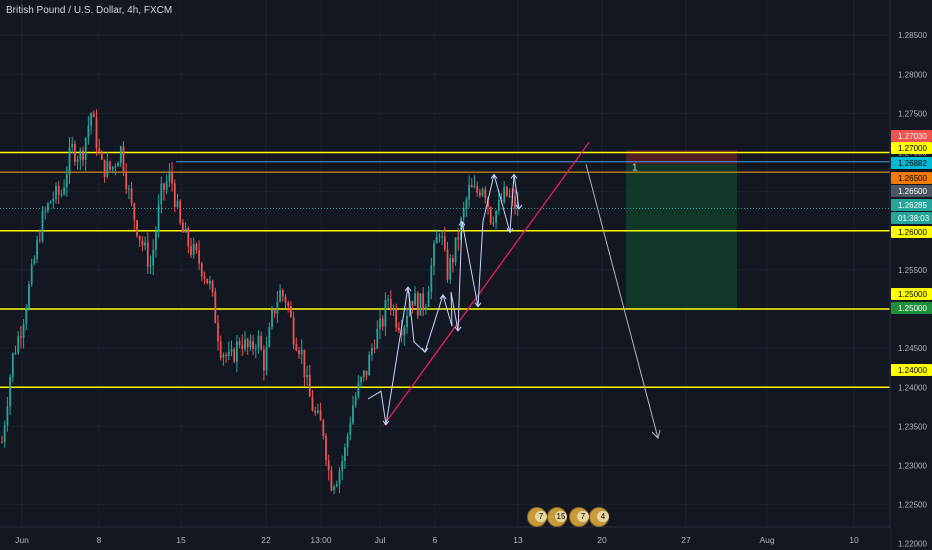 The height and width of the screenshot is (550, 932). I want to click on emoji-reactions: 7 15 7 4, so click(568, 517).